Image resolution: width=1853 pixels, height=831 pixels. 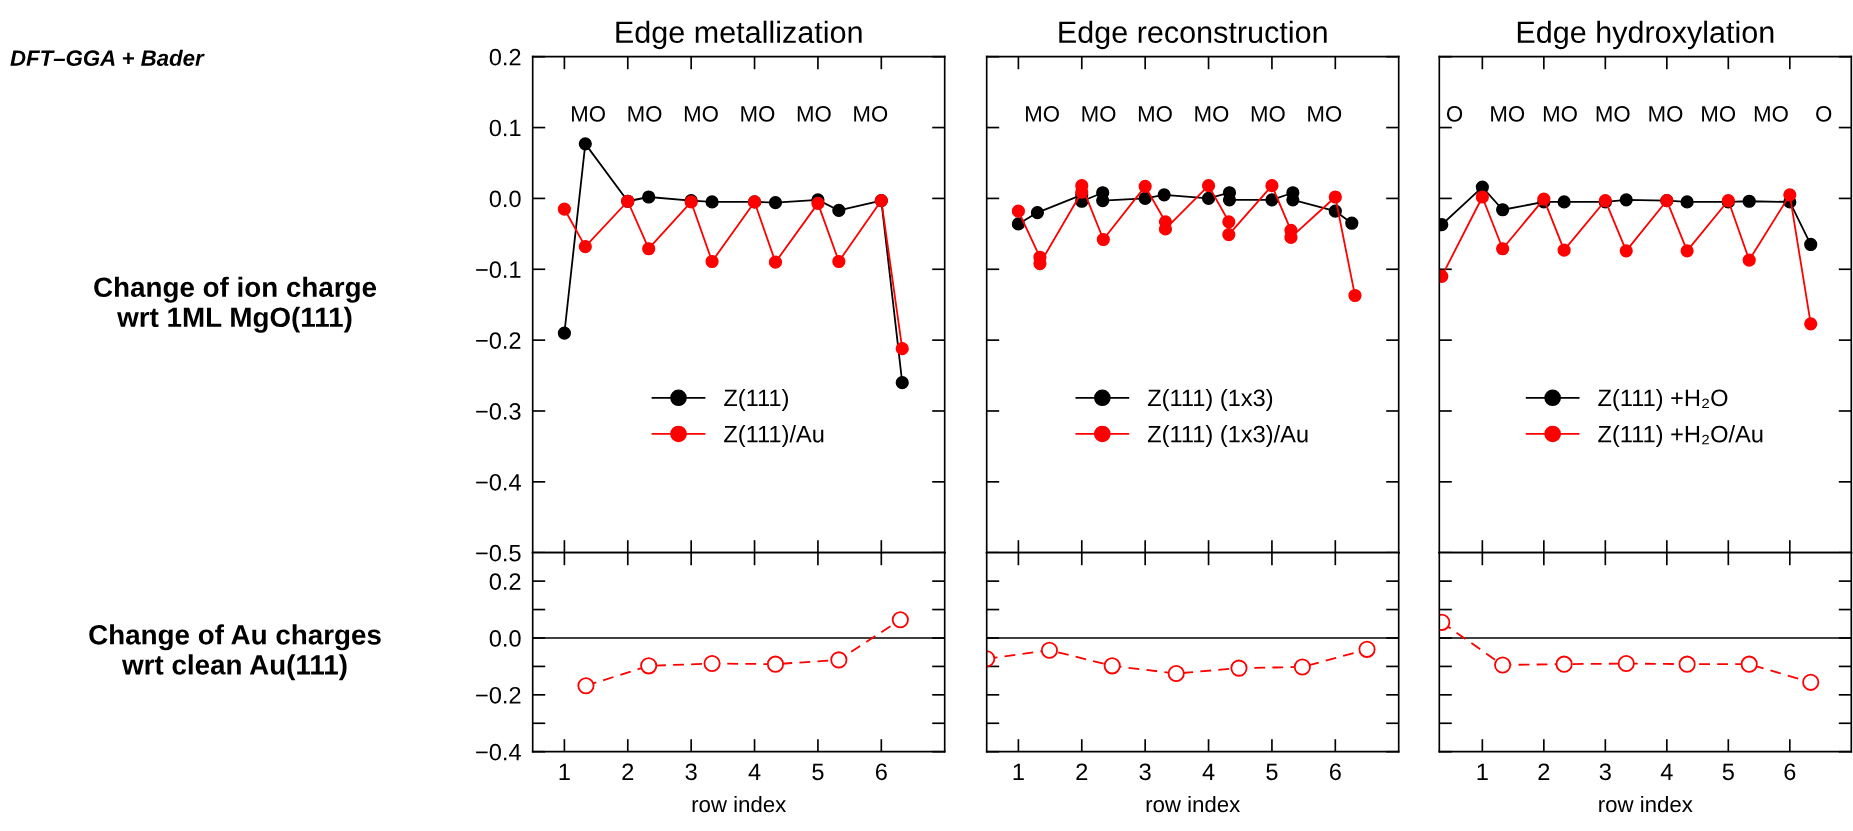 I want to click on y-tick-label: −0.5, so click(x=498, y=553).